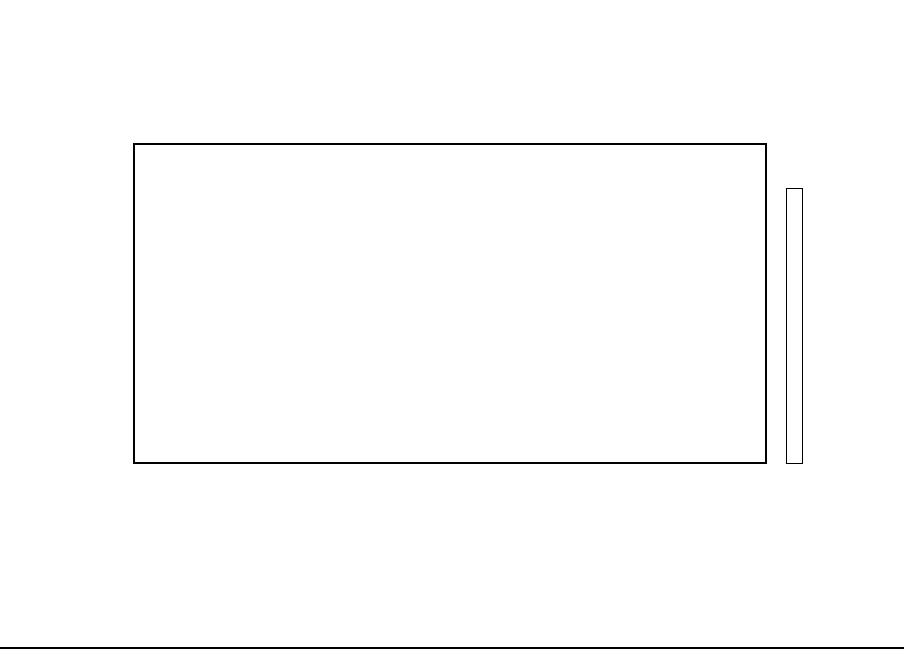 Image resolution: width=904 pixels, height=654 pixels. I want to click on footer-rule, so click(452, 648).